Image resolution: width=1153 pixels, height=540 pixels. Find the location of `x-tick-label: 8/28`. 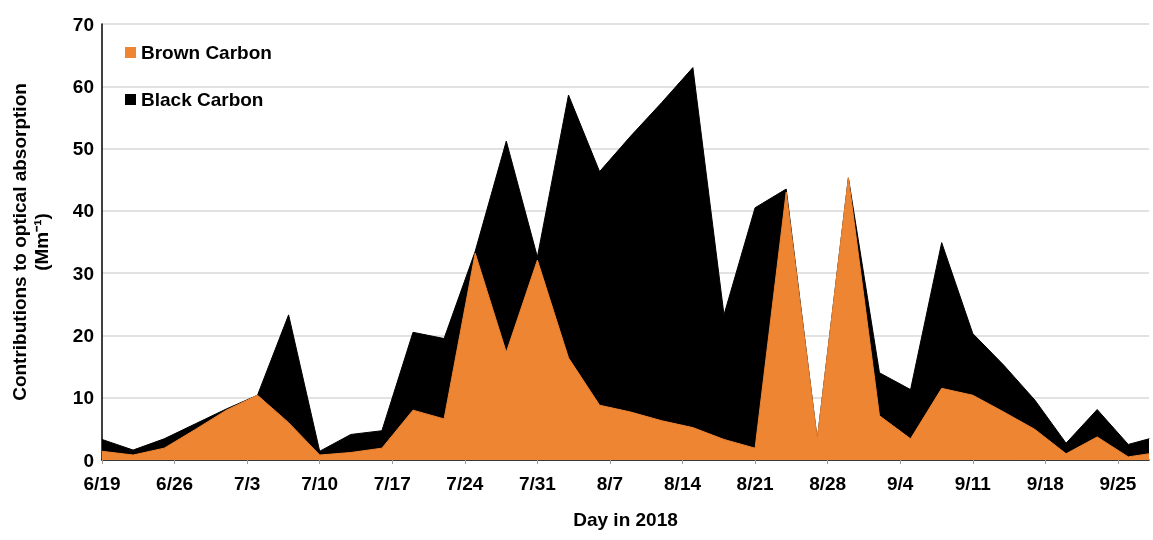

x-tick-label: 8/28 is located at coordinates (828, 483).